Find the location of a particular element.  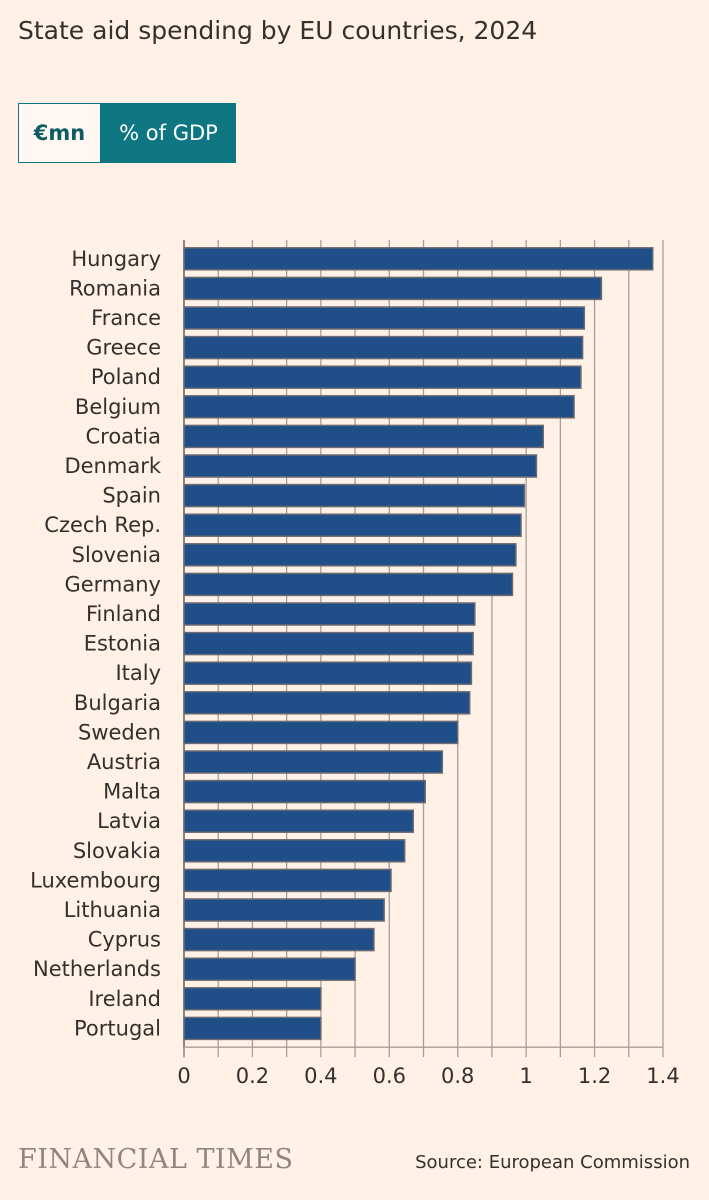

category-label: Slovakia is located at coordinates (117, 851).